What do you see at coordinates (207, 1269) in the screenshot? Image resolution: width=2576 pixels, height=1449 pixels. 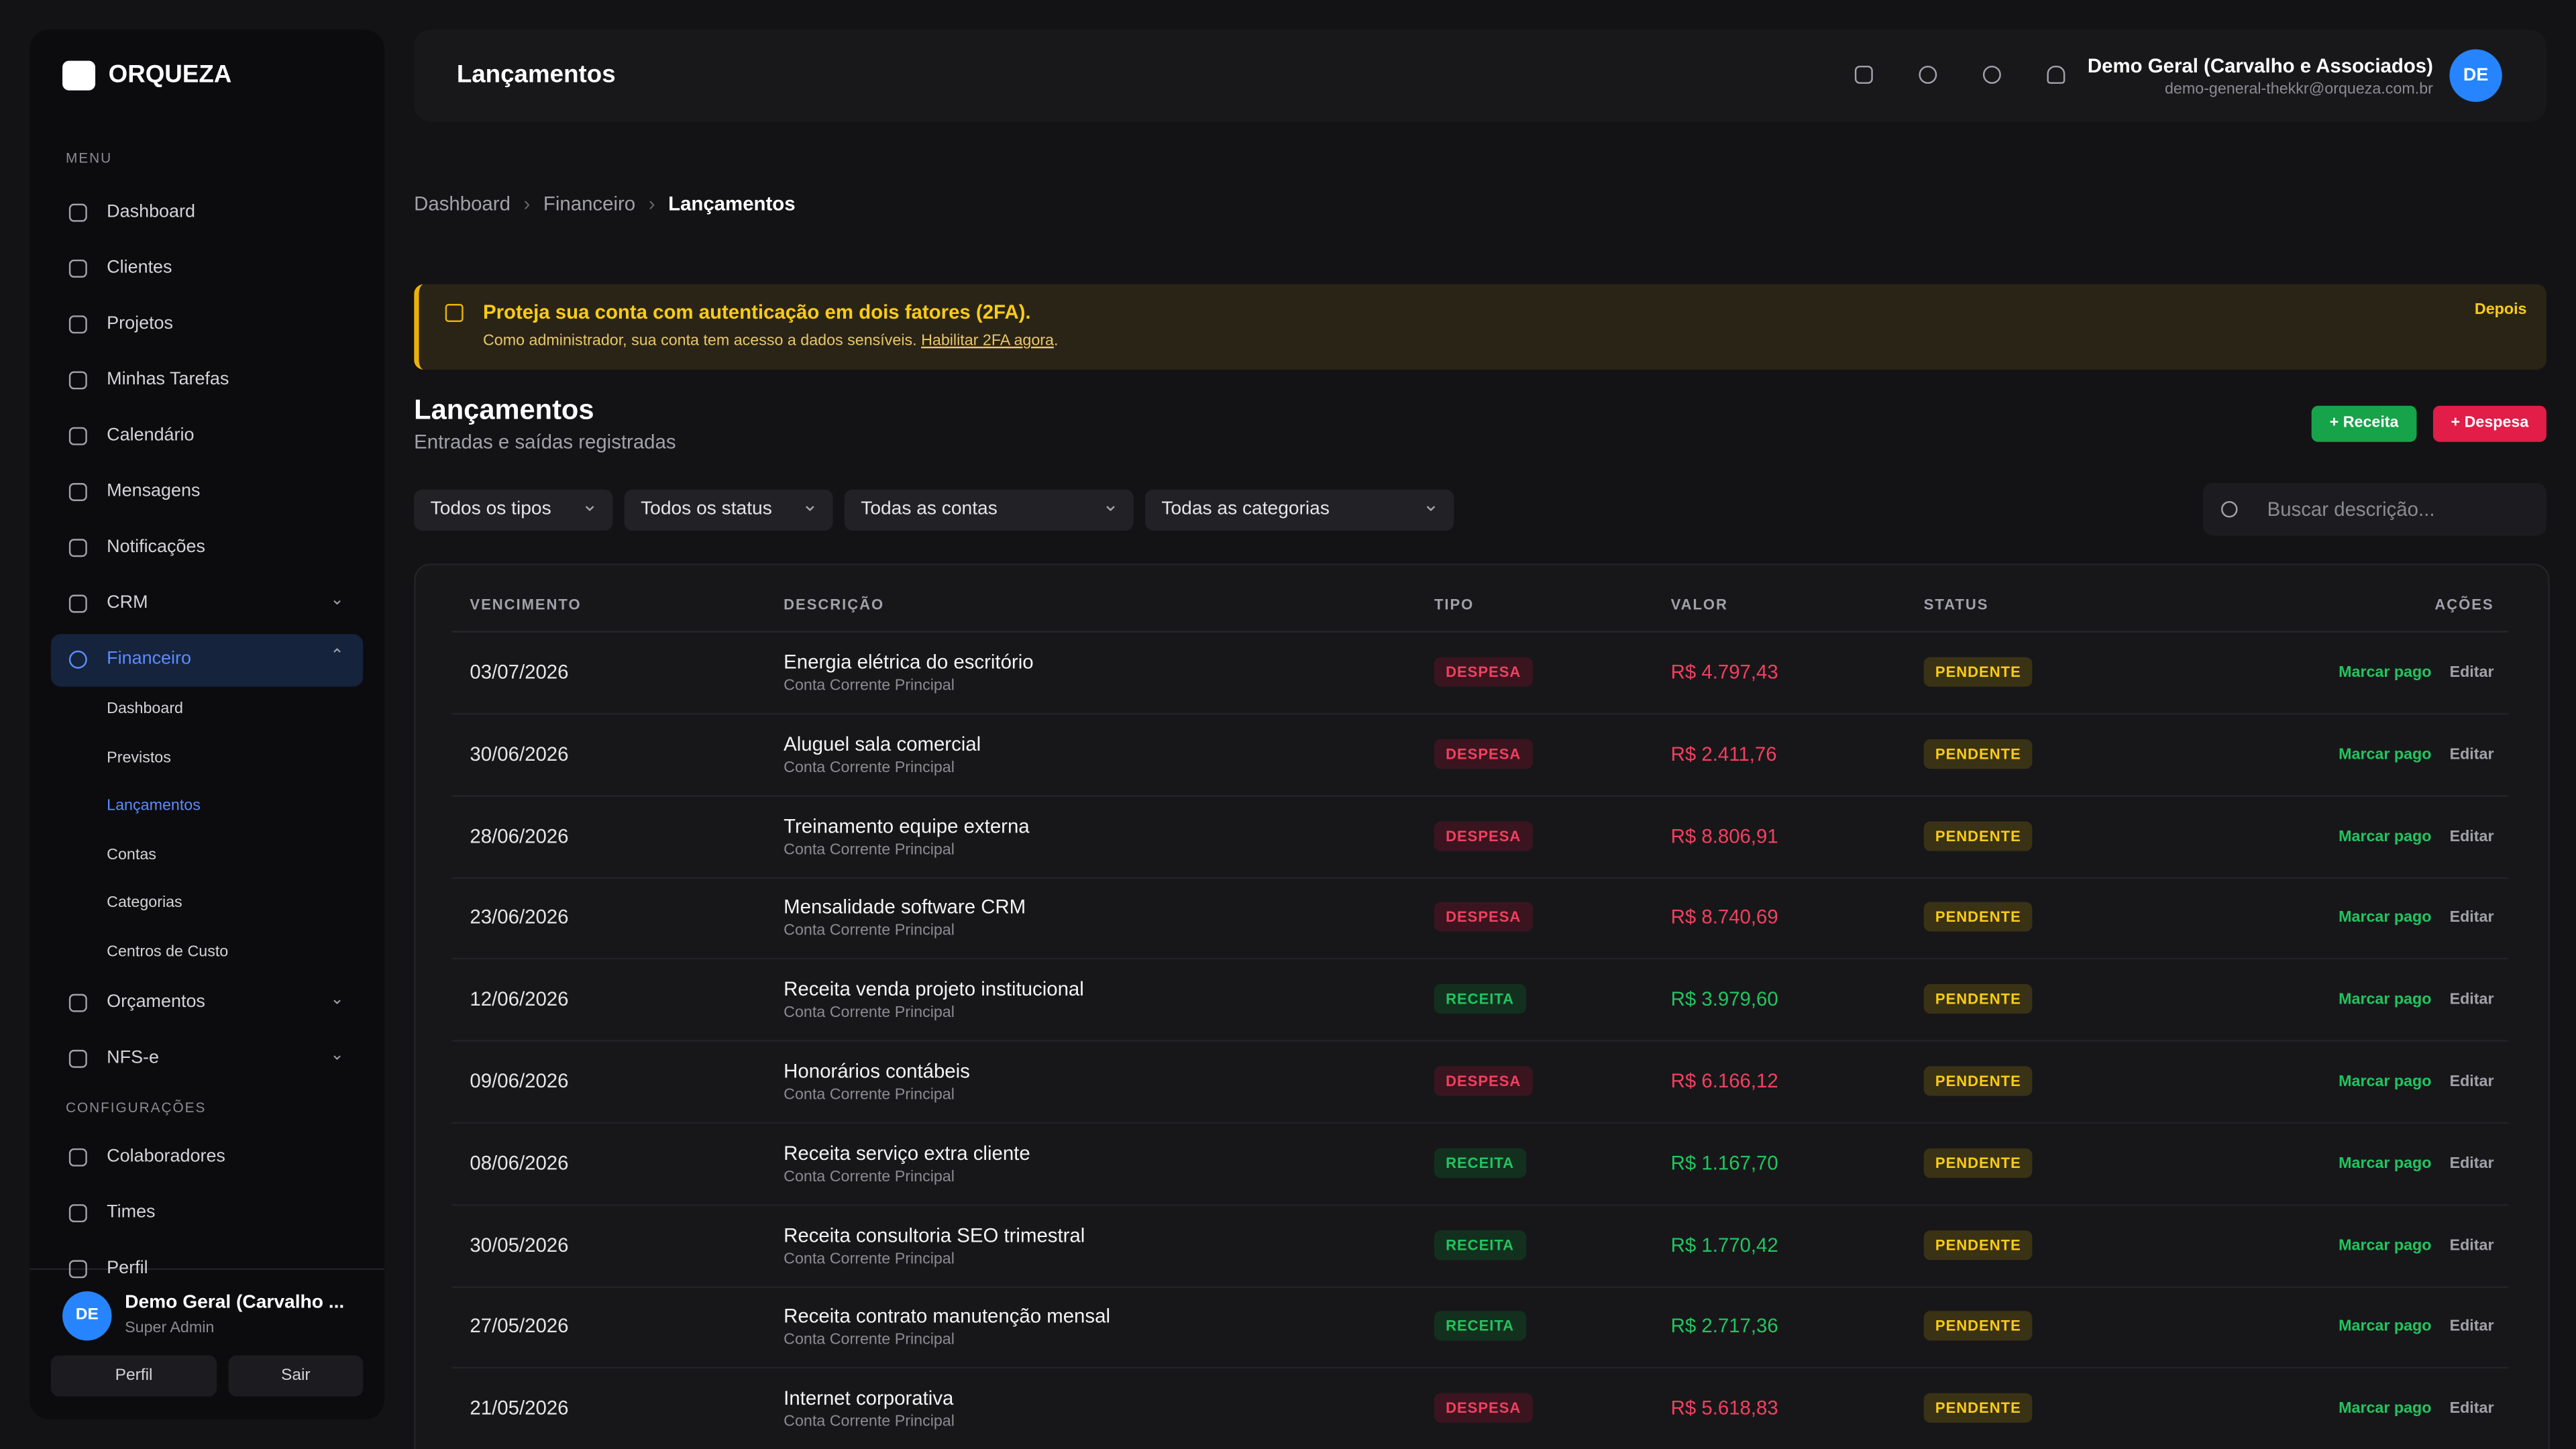 I see `divider` at bounding box center [207, 1269].